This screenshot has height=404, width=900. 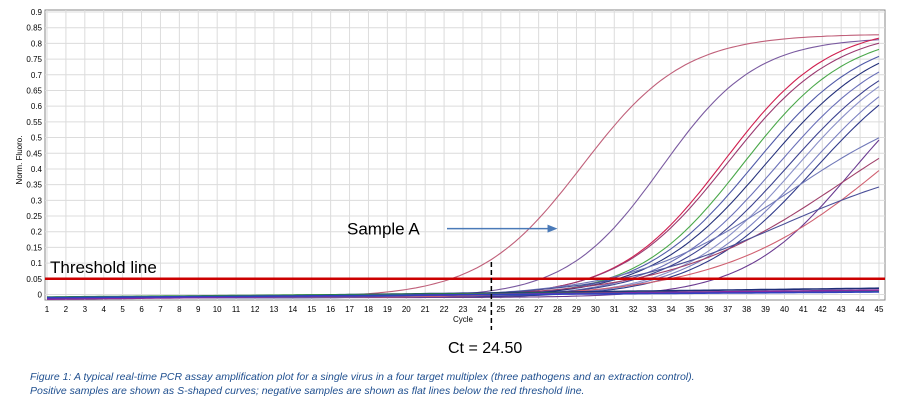 What do you see at coordinates (689, 309) in the screenshot?
I see `x-tick-label: 35` at bounding box center [689, 309].